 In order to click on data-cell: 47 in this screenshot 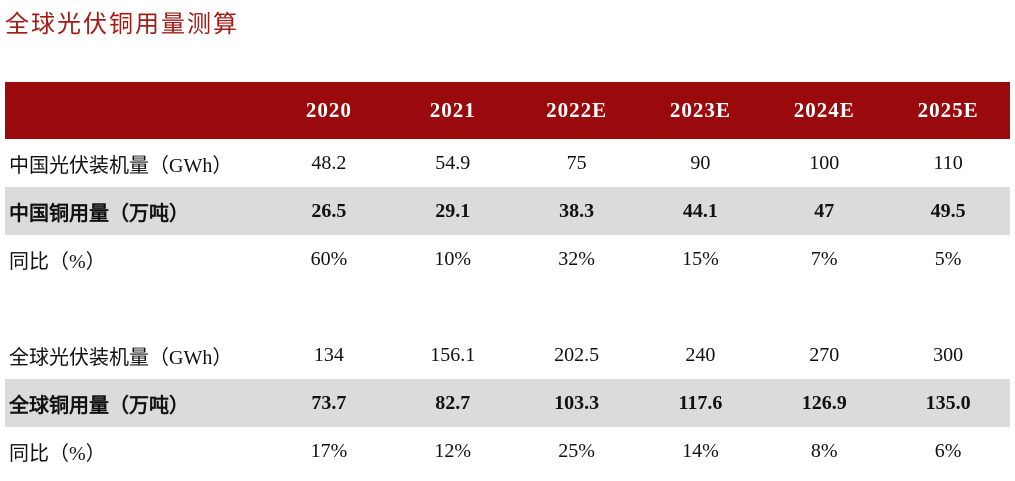, I will do `click(824, 211)`.